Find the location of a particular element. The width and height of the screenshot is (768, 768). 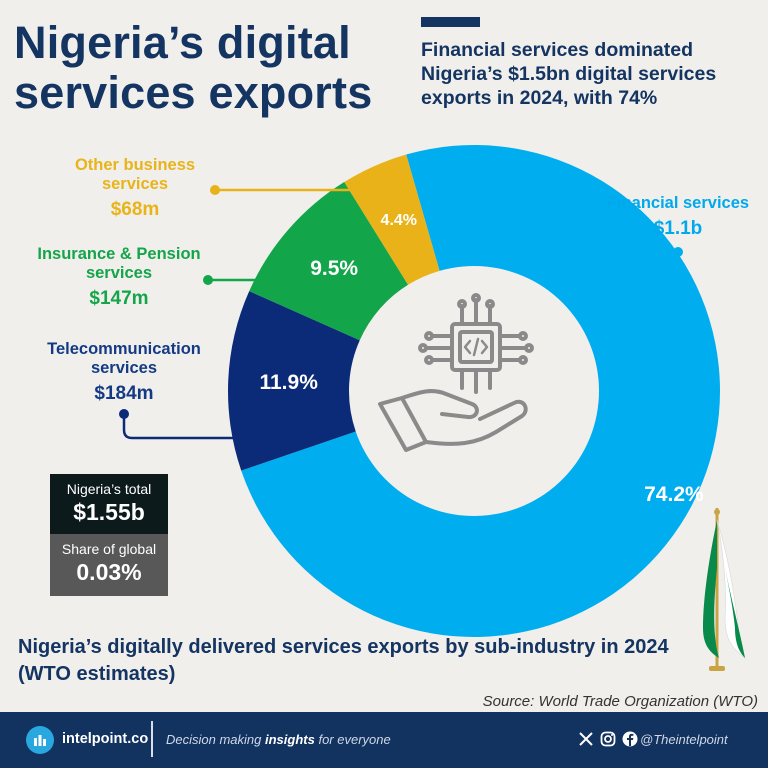

total-label: Nigeria’s total is located at coordinates (109, 489).